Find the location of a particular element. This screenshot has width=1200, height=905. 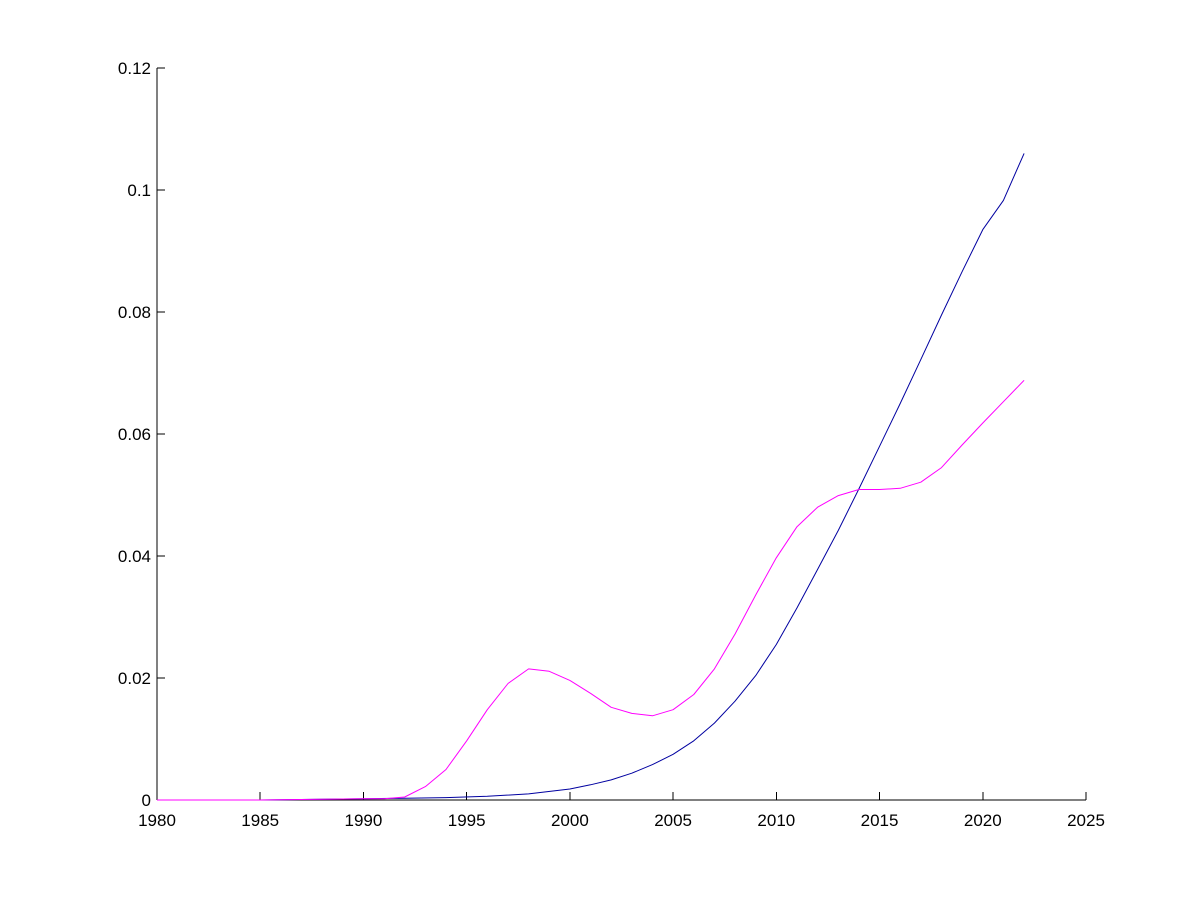

y-tick-label: 0.04 is located at coordinates (134, 556).